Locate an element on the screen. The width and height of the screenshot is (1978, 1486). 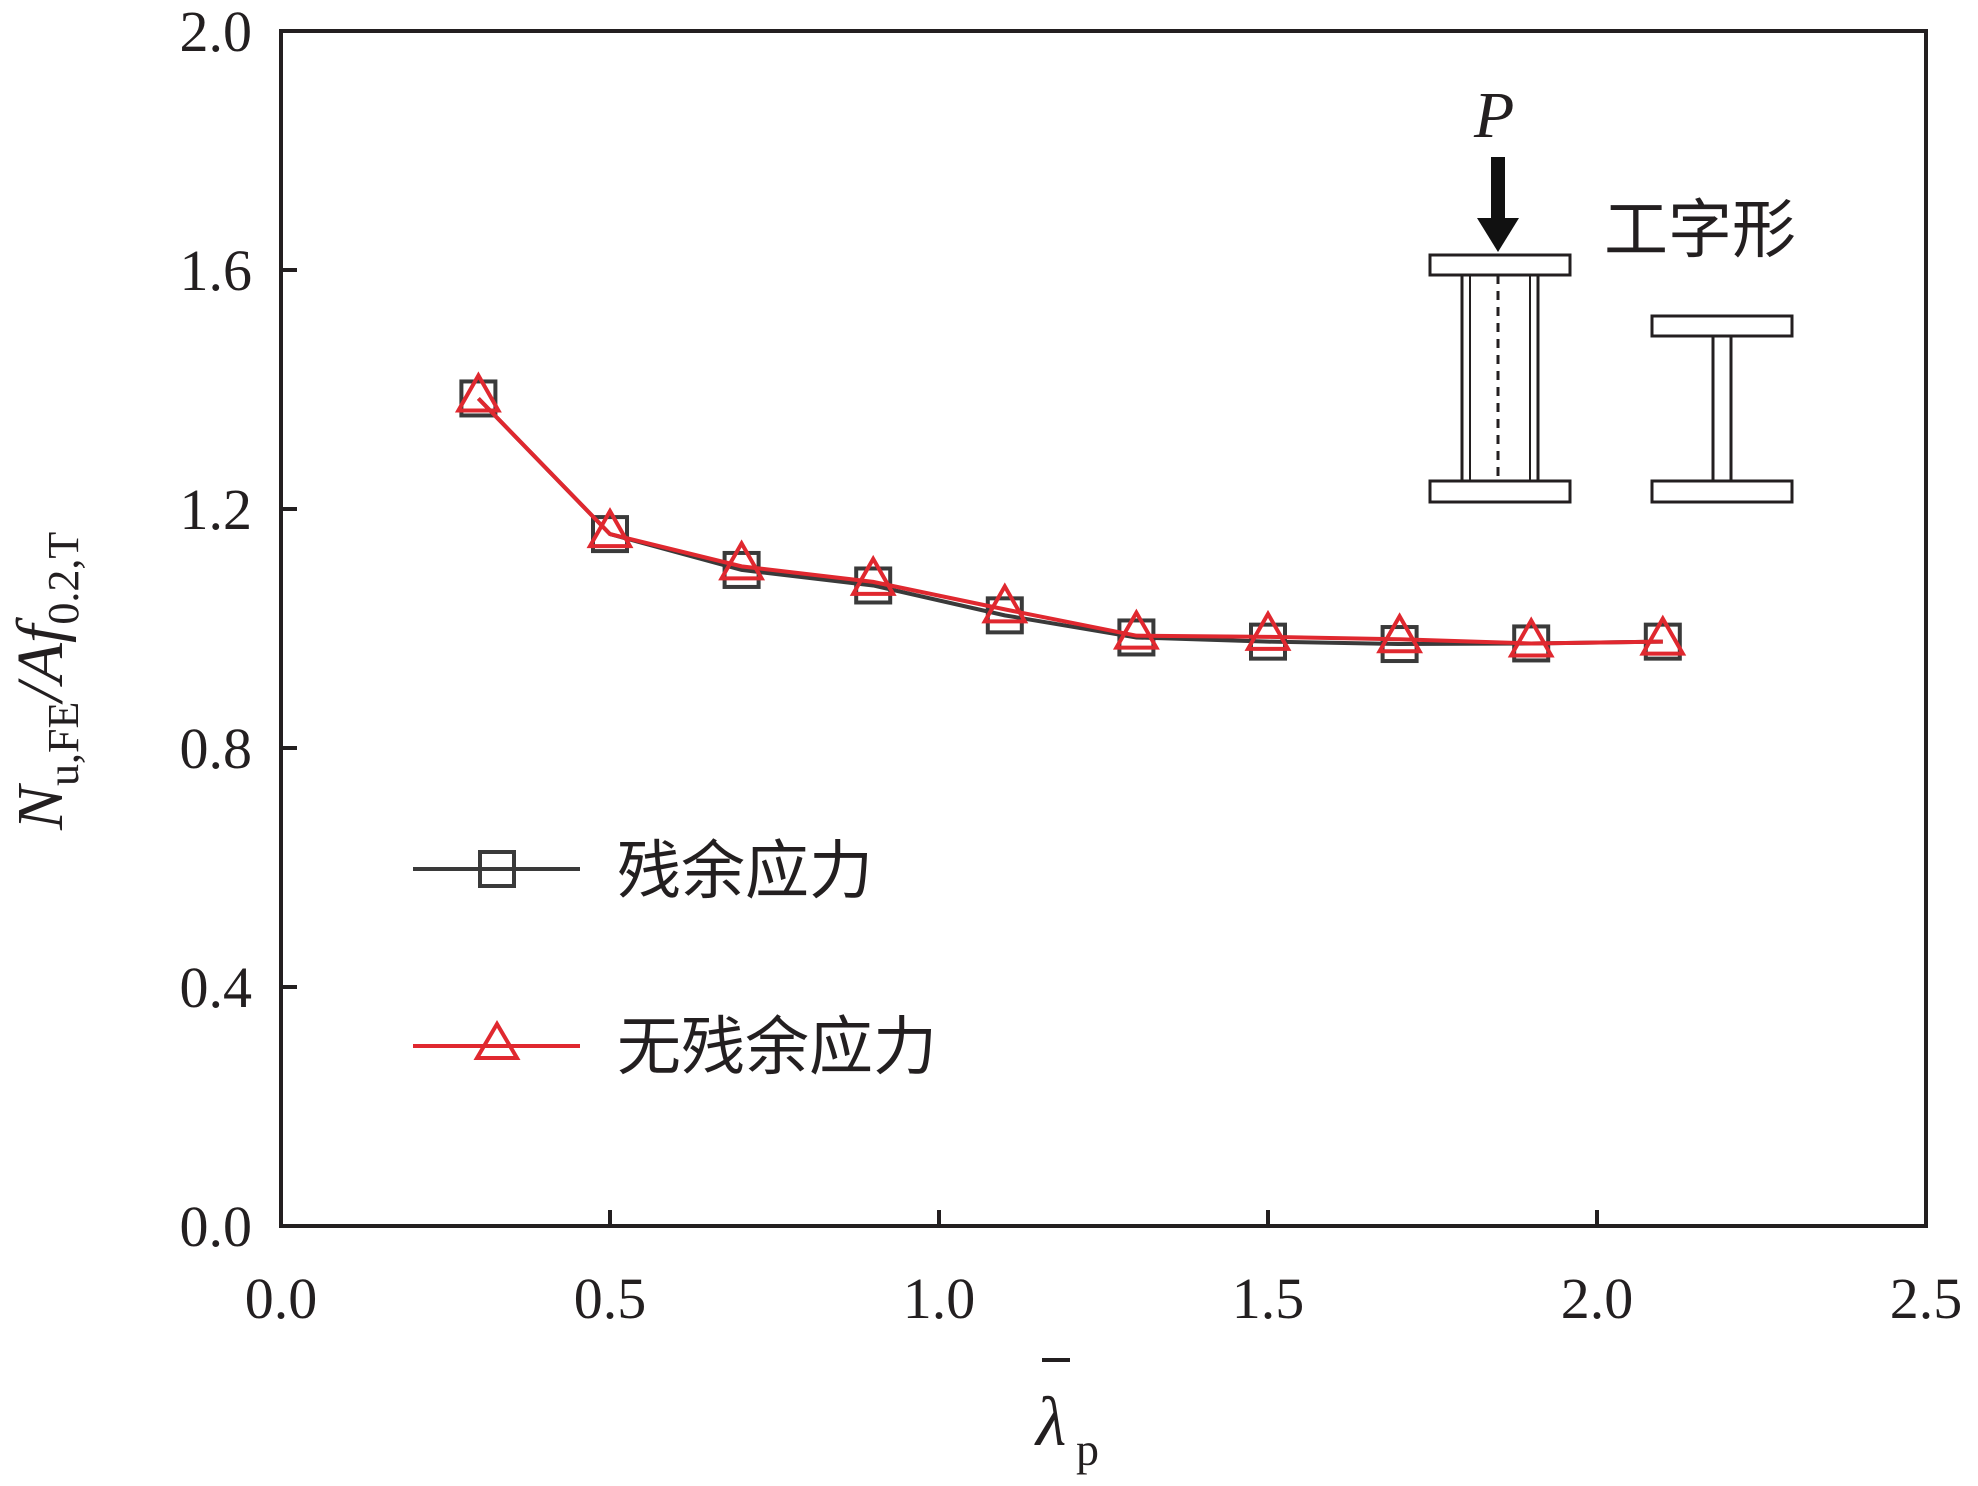
svg-text: Nu,FE/Af0.2,T is located at coordinates (46, 681).